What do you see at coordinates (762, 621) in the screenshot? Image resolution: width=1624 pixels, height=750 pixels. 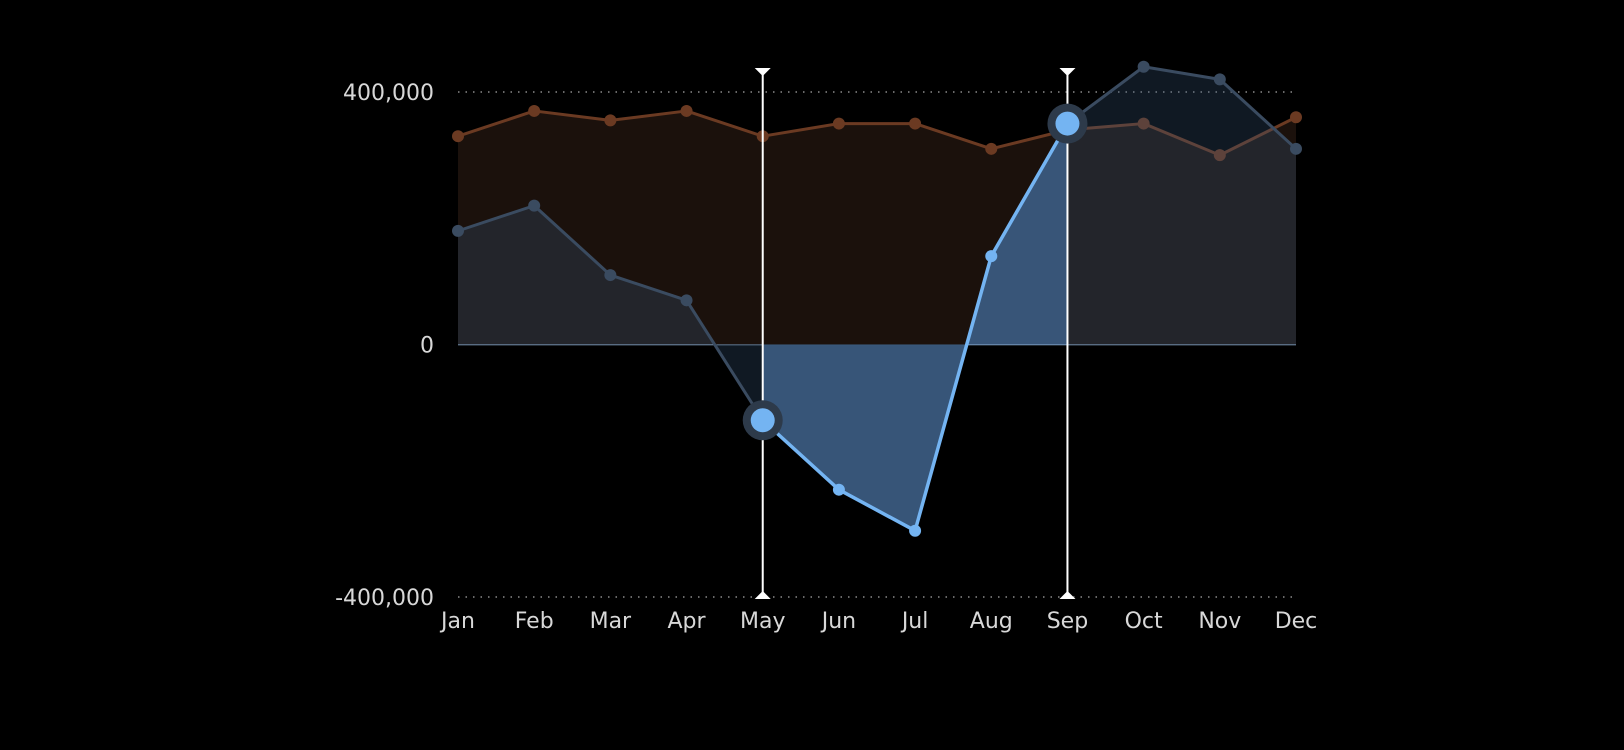 I see `x-tick-label: May` at bounding box center [762, 621].